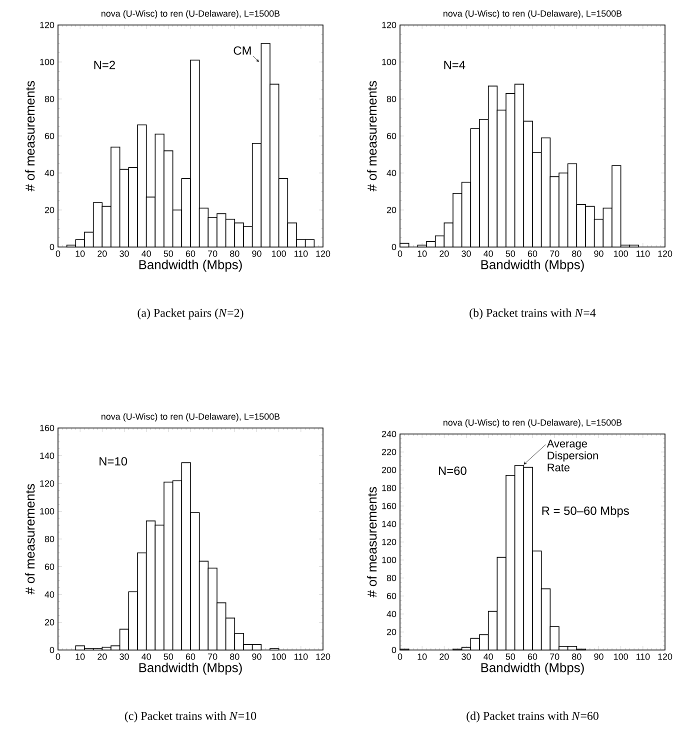 Image resolution: width=674 pixels, height=756 pixels. Describe the element at coordinates (114, 461) in the screenshot. I see `annotation: N=10` at that location.